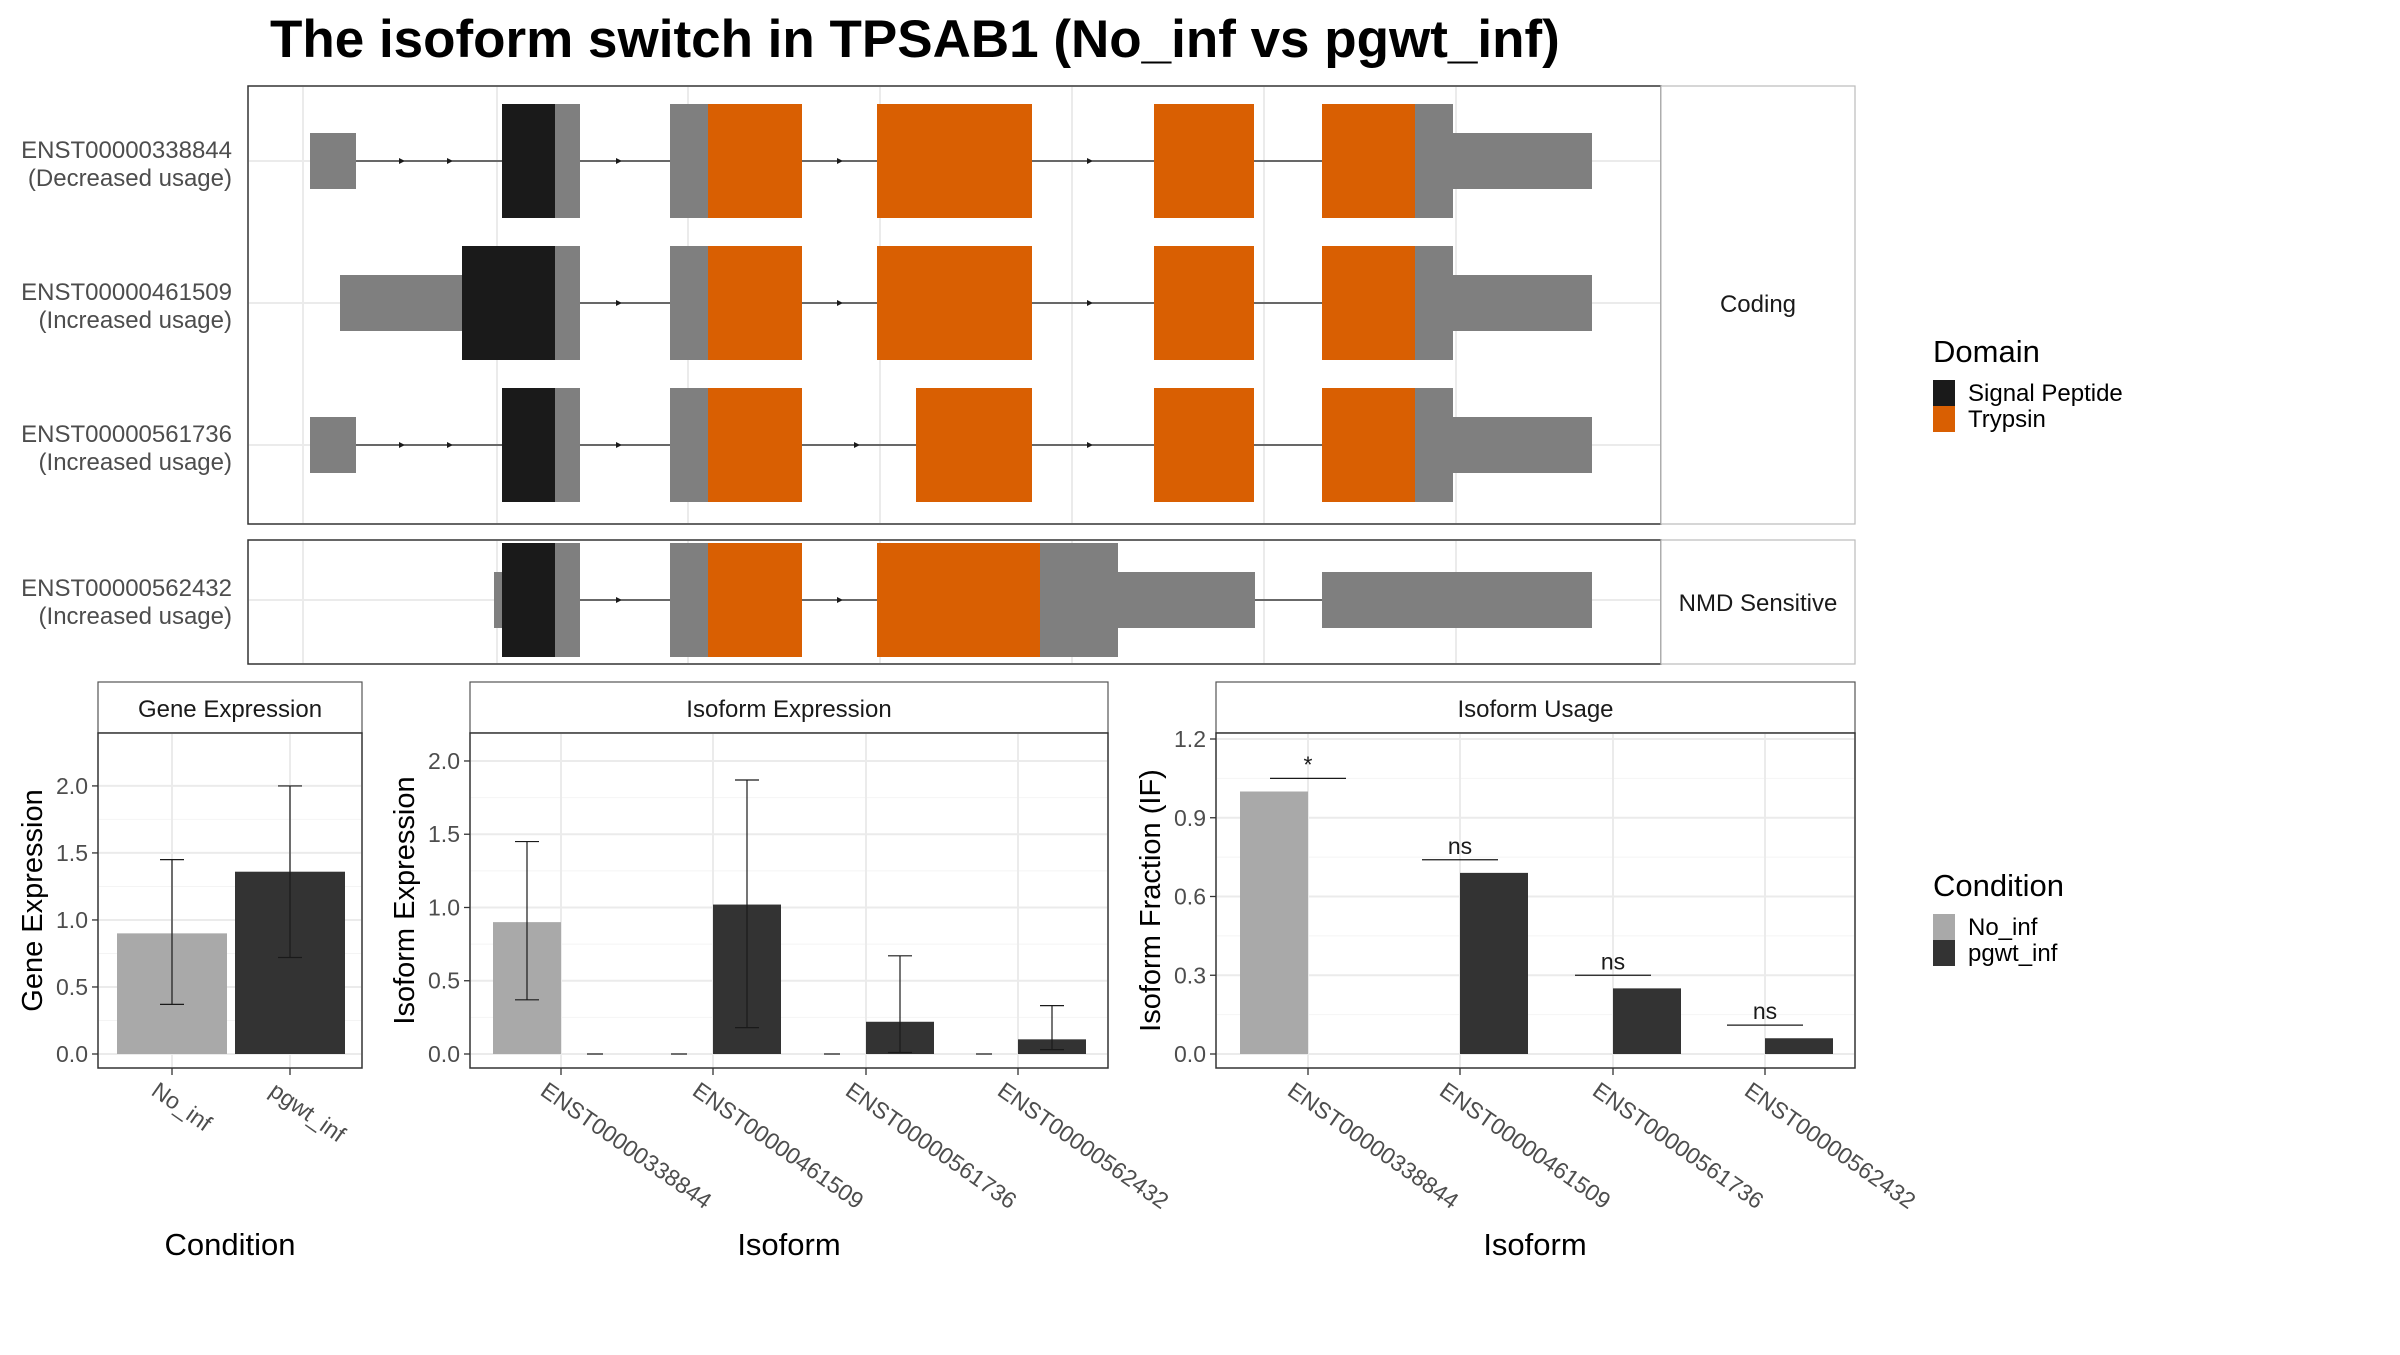 This screenshot has height=1355, width=2400. What do you see at coordinates (1190, 818) in the screenshot?
I see `y-tick-label: 0.9` at bounding box center [1190, 818].